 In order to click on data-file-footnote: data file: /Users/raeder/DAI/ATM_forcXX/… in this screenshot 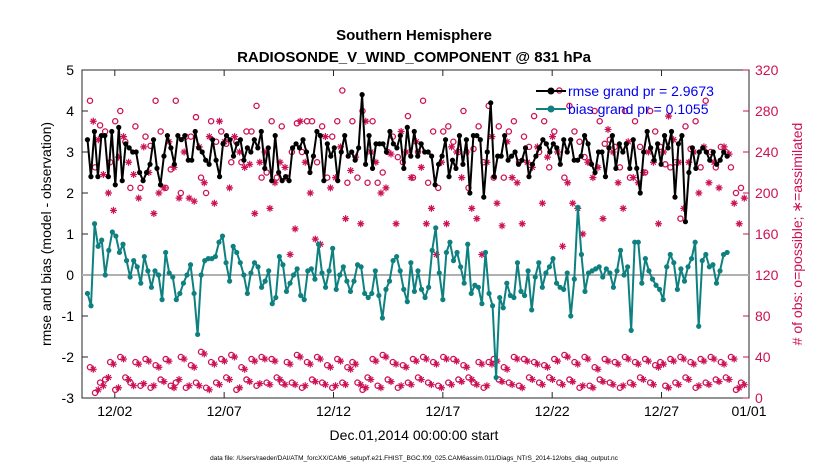, I will do `click(414, 458)`.